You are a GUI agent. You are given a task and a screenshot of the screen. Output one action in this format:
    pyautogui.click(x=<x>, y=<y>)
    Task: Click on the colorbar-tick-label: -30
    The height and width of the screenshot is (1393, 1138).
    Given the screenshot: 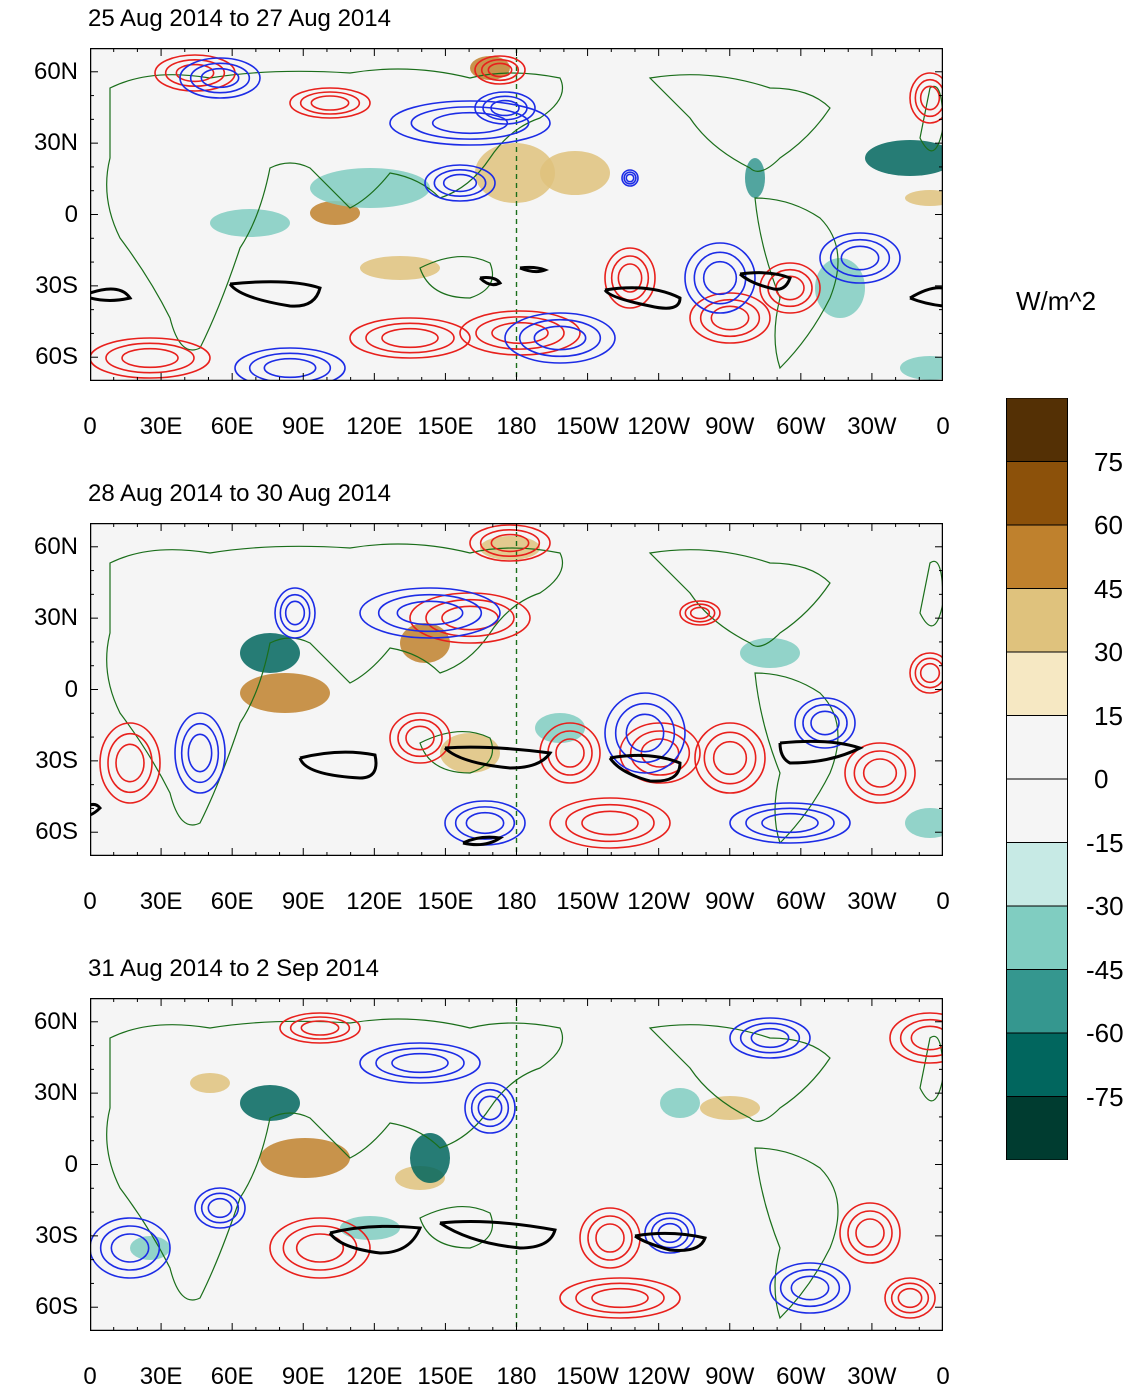 What is the action you would take?
    pyautogui.click(x=1105, y=906)
    